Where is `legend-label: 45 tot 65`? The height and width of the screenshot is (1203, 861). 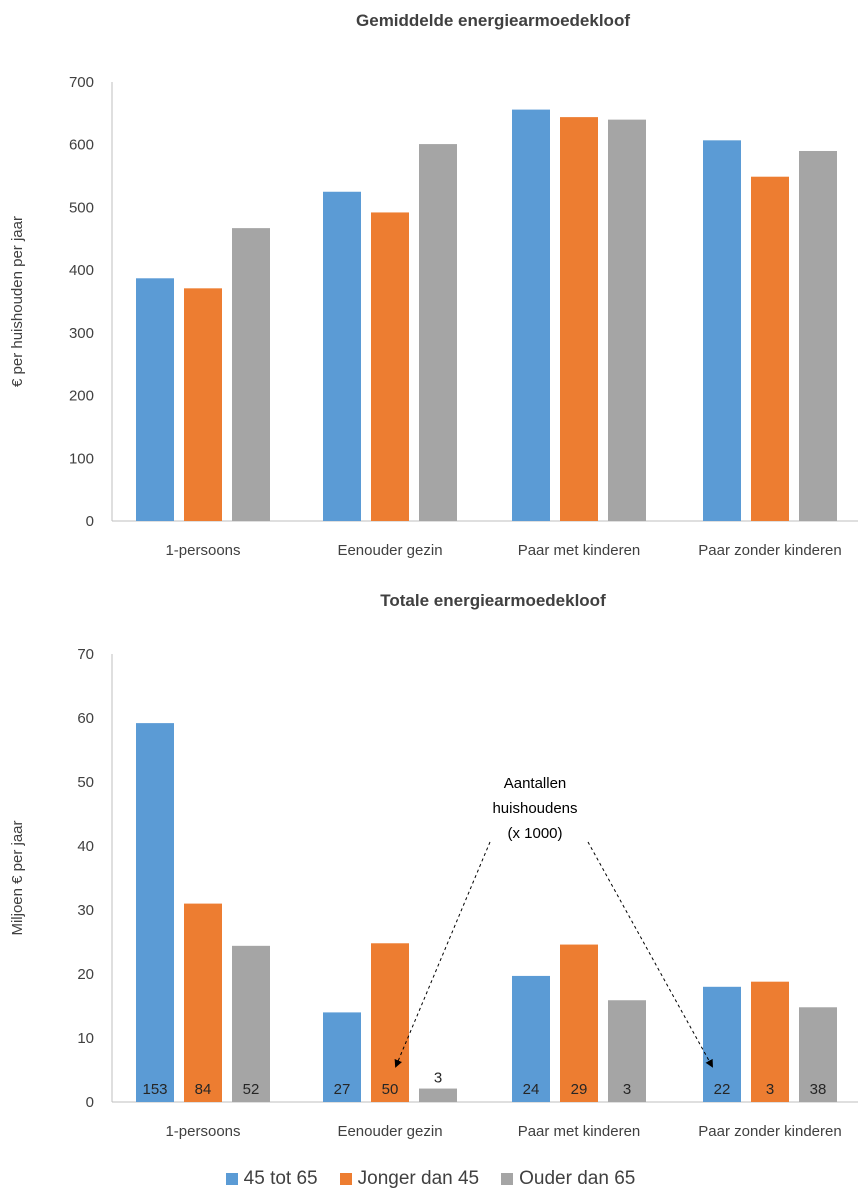
legend-label: 45 tot 65 is located at coordinates (280, 1178).